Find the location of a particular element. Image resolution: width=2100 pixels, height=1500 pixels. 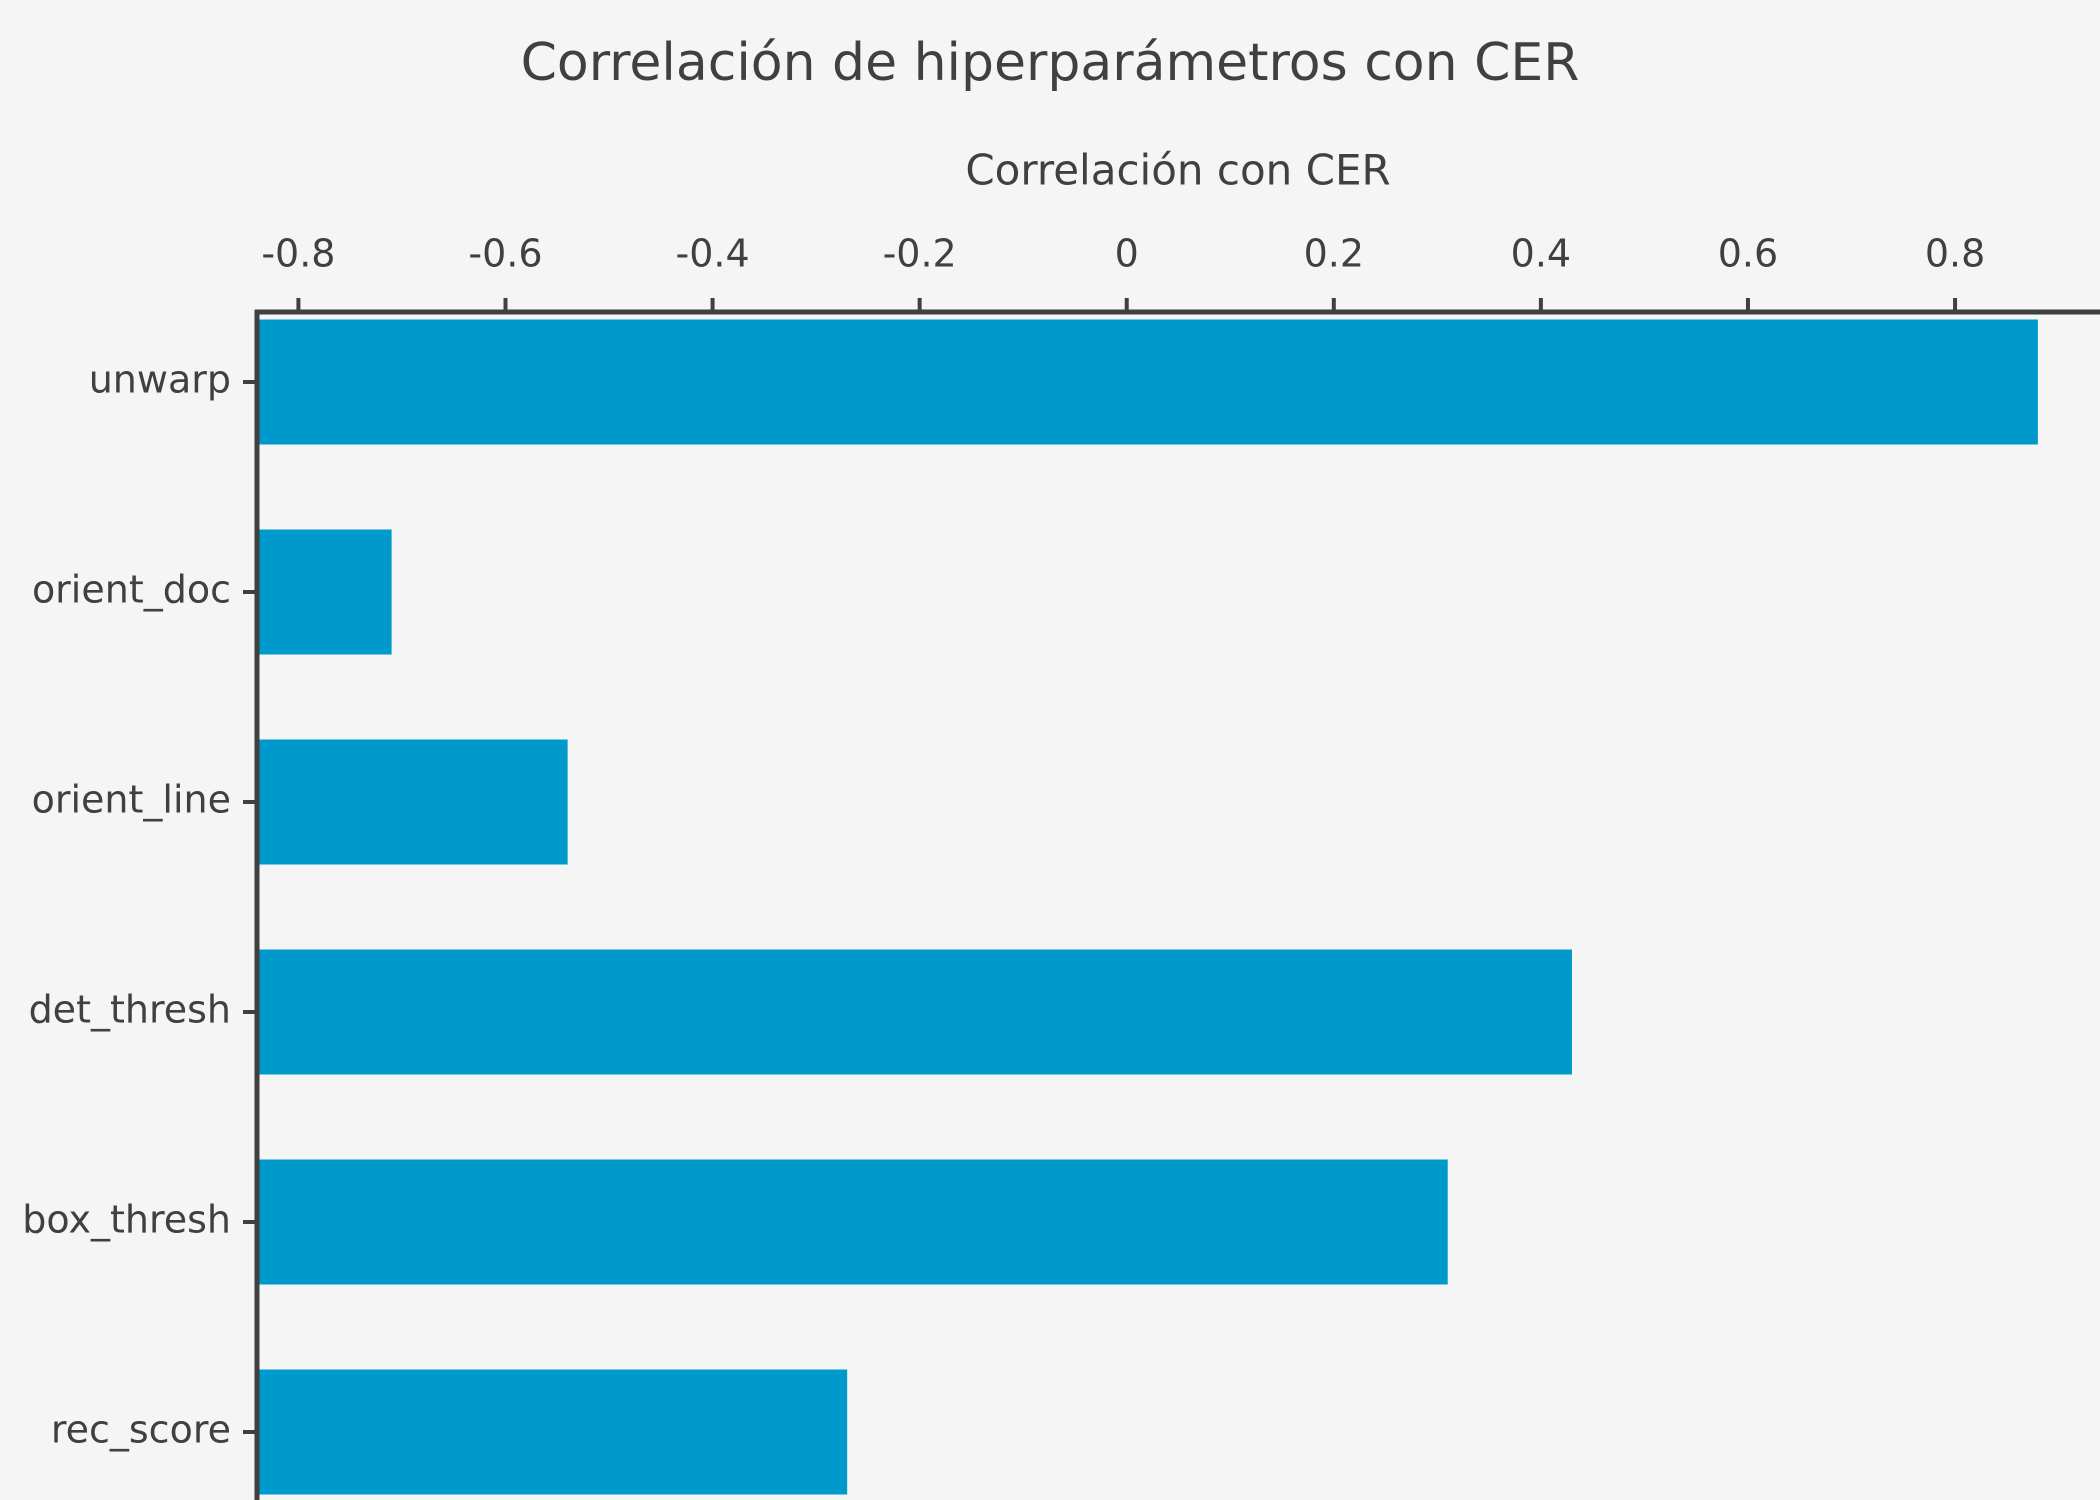

x-axis-title: Correlación con CER is located at coordinates (1177, 170).